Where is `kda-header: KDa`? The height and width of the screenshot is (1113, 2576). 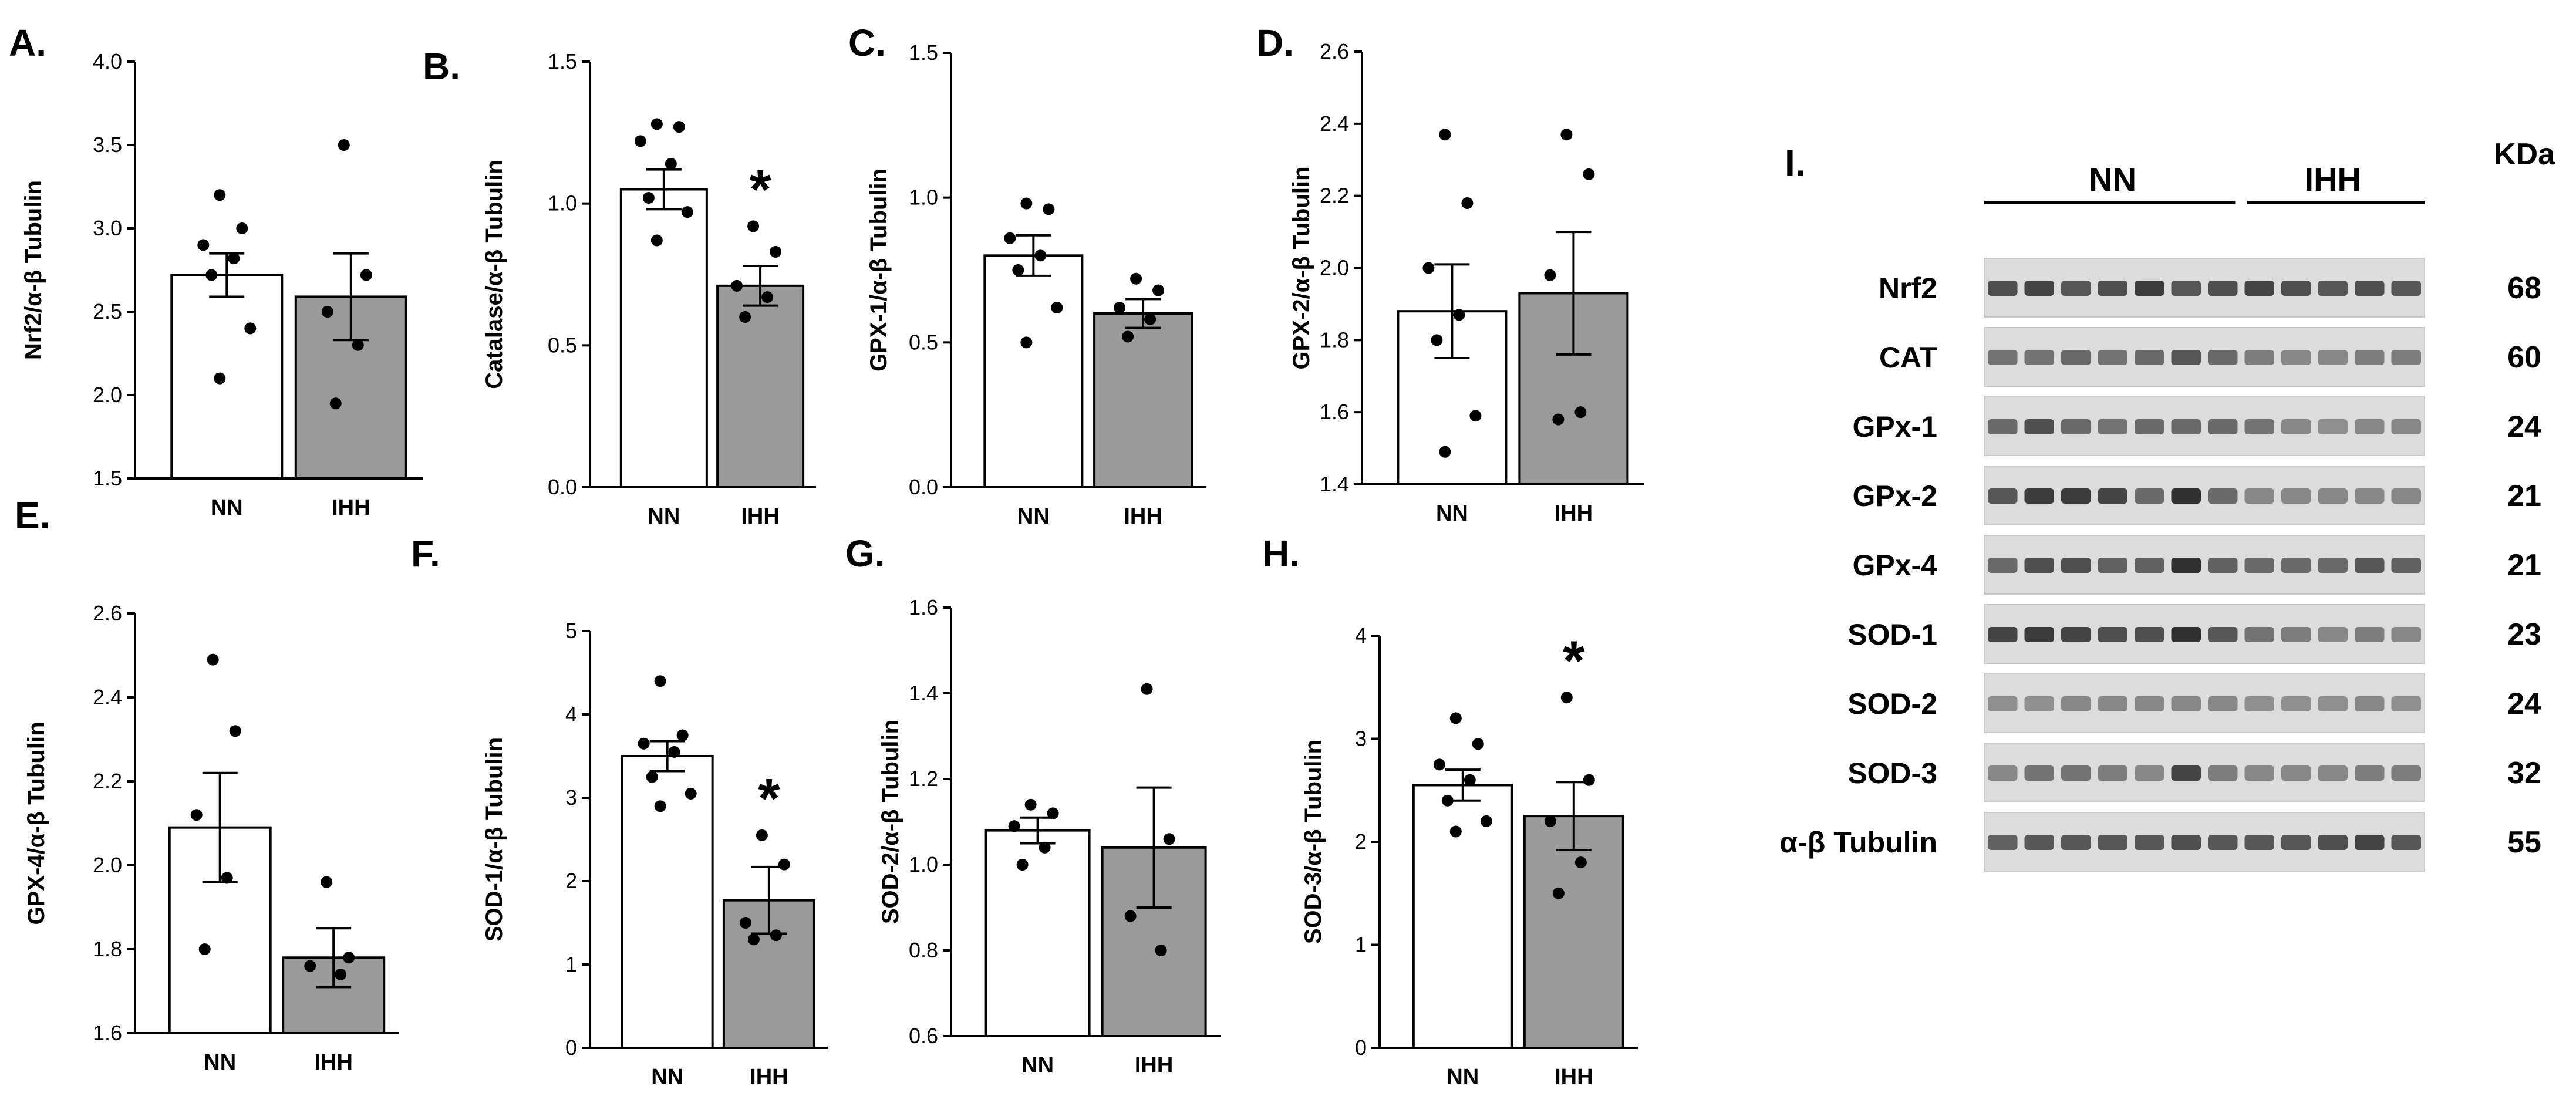 kda-header: KDa is located at coordinates (2524, 154).